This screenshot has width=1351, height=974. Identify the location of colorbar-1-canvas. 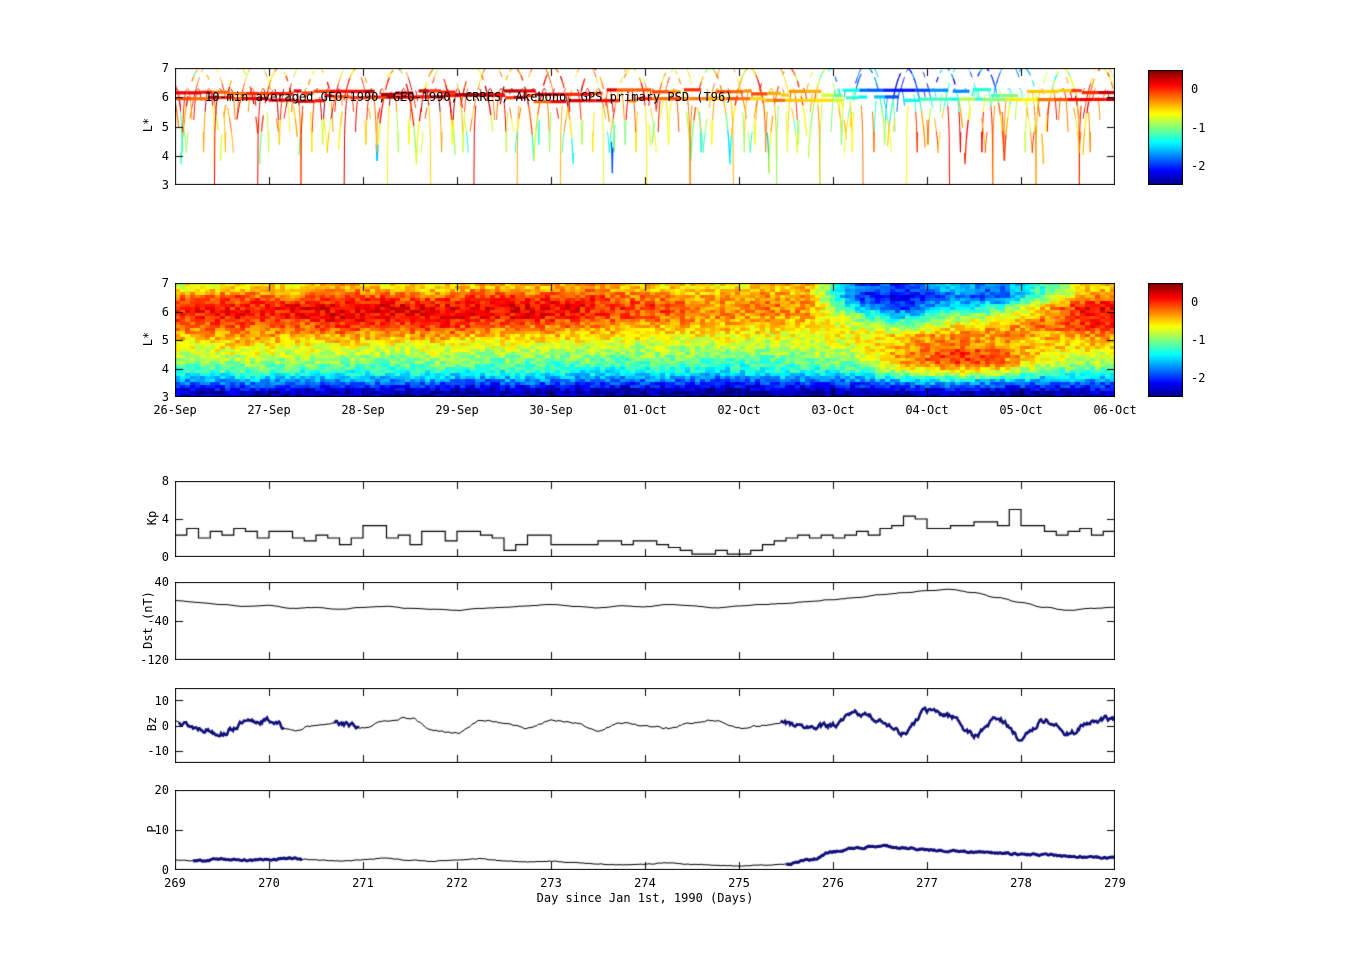
(1165, 127).